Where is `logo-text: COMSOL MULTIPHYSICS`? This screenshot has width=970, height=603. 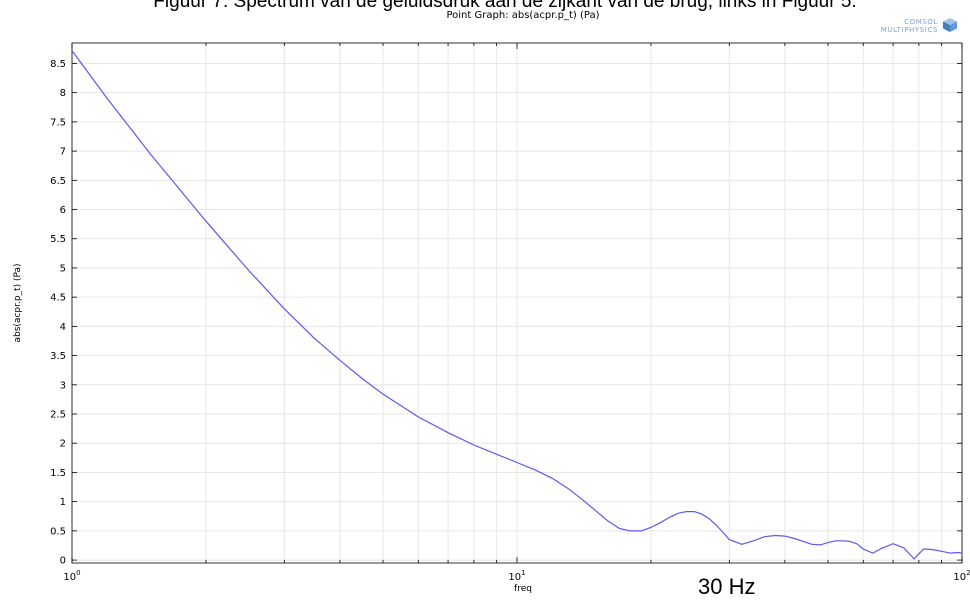 logo-text: COMSOL MULTIPHYSICS is located at coordinates (909, 26).